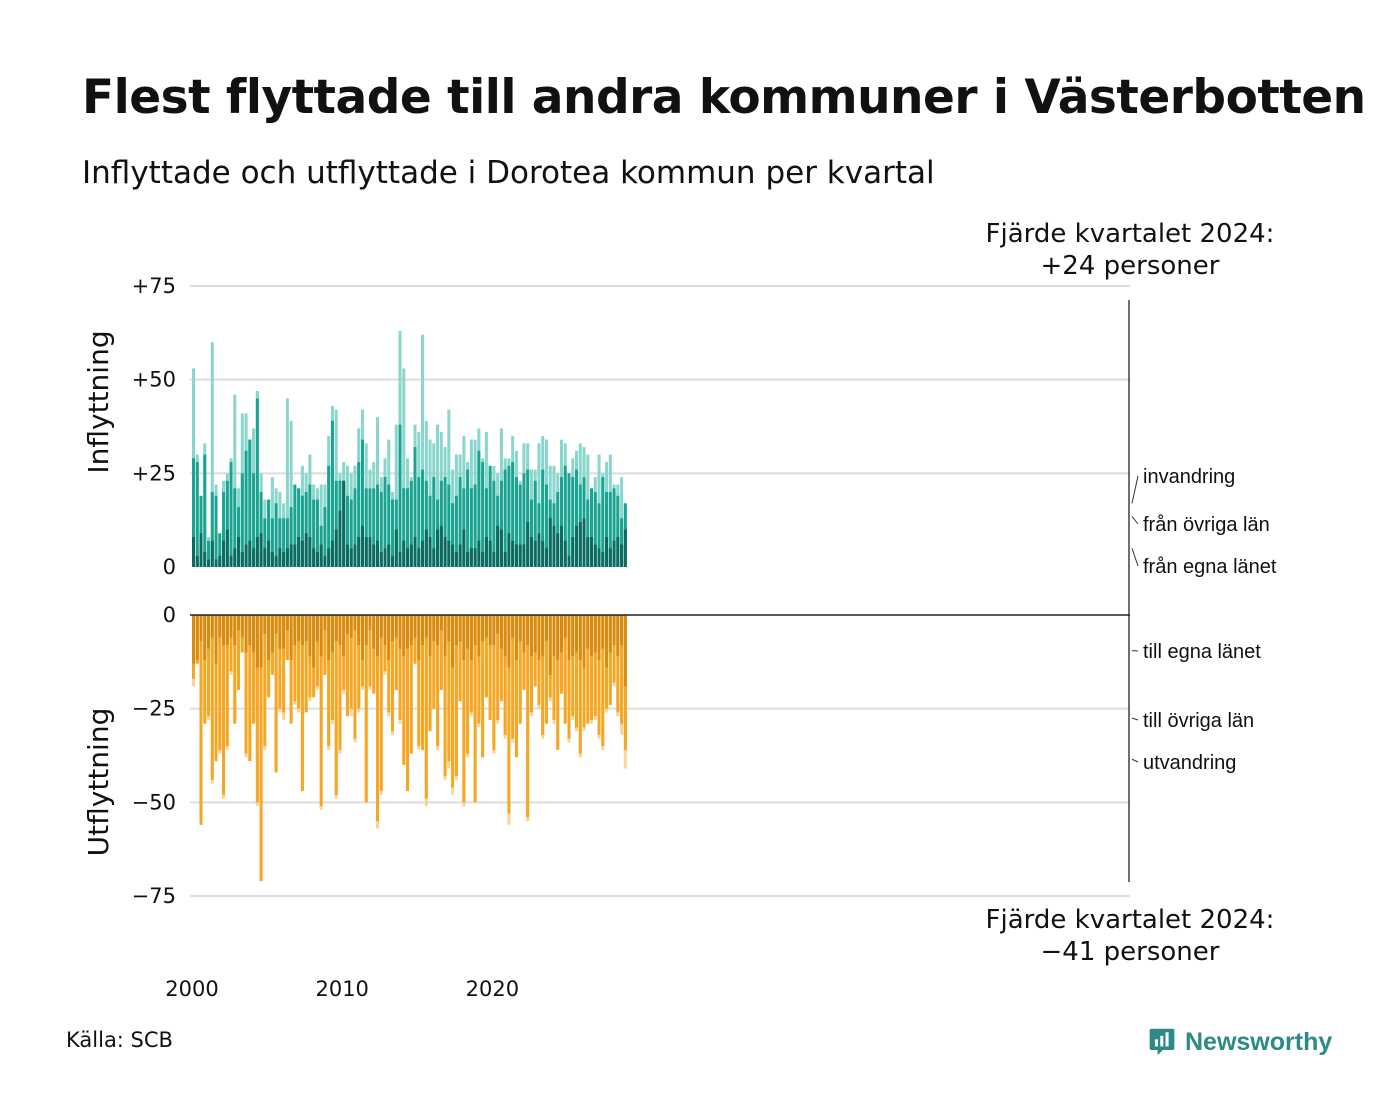  I want to click on bar-in-immigration, so click(396, 495).